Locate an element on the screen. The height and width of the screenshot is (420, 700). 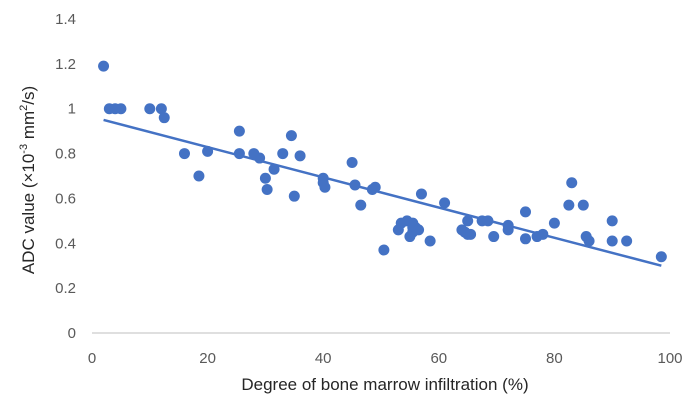
x-tick-label: 80 is located at coordinates (554, 358).